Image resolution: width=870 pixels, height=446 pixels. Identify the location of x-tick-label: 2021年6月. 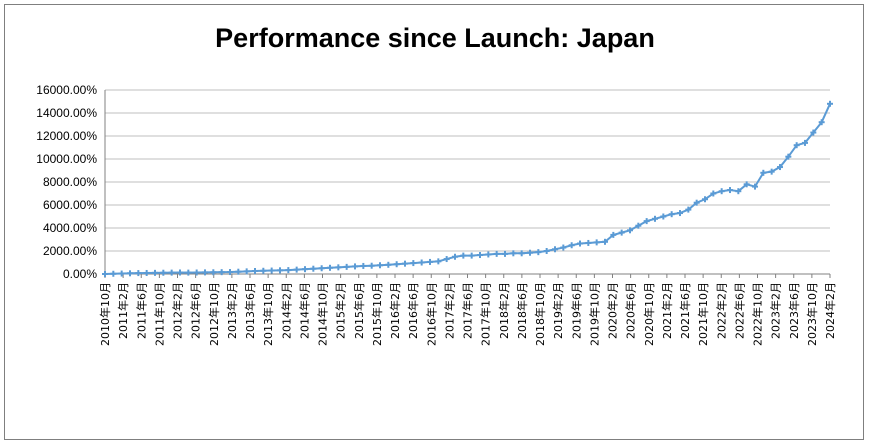
(685, 310).